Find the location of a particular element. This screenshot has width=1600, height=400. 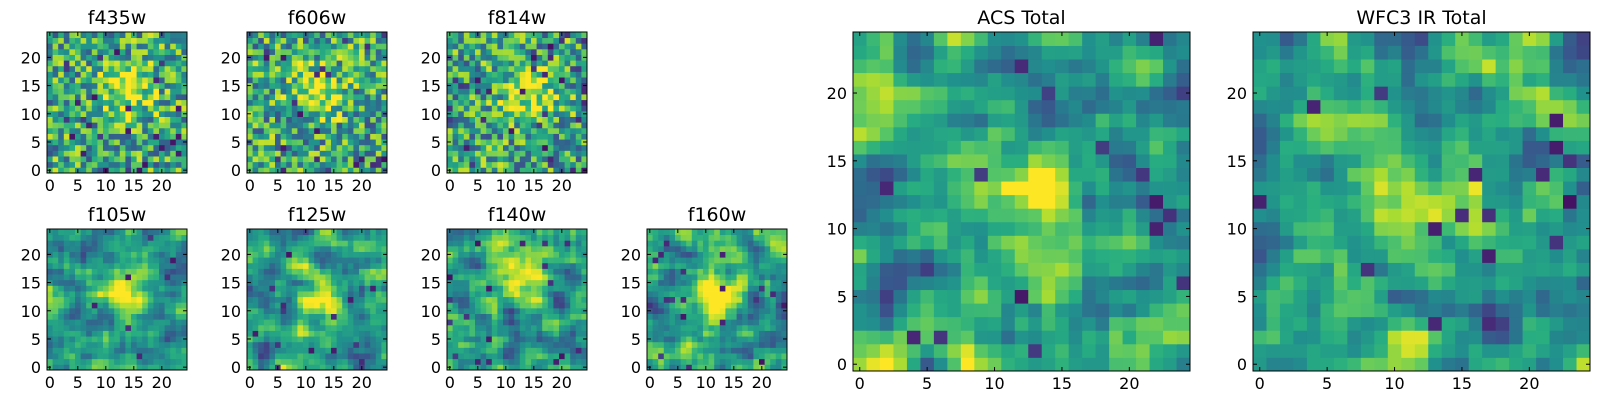

y-tick-label: 15 is located at coordinates (231, 283).